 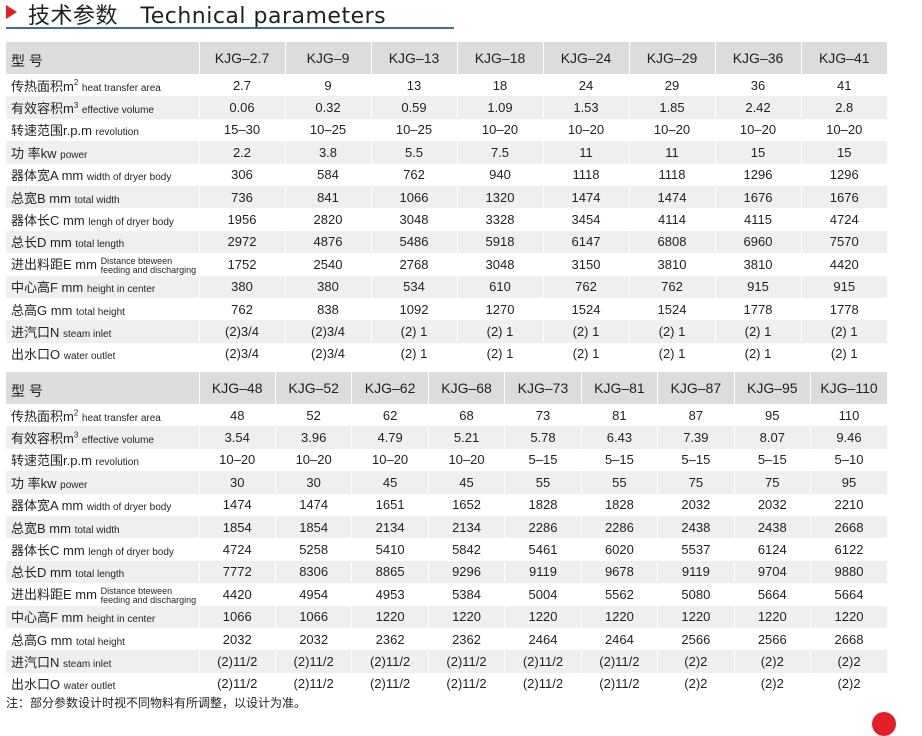 I want to click on value-cell: 736, so click(x=242, y=197).